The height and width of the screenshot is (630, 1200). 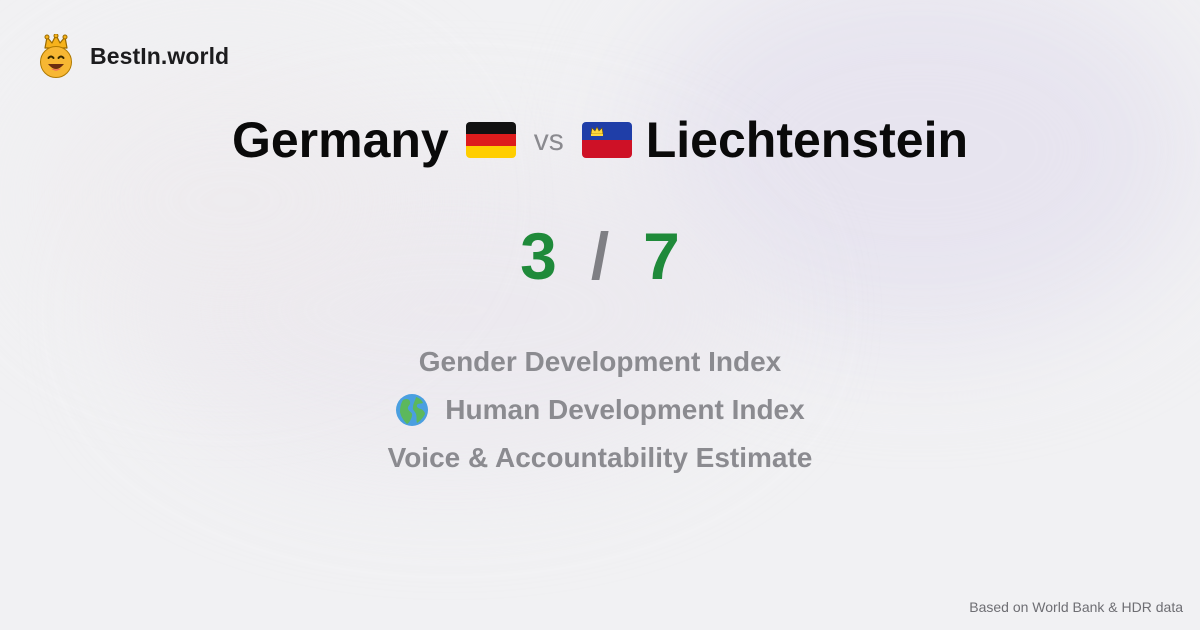 I want to click on vs-label: vs, so click(x=548, y=140).